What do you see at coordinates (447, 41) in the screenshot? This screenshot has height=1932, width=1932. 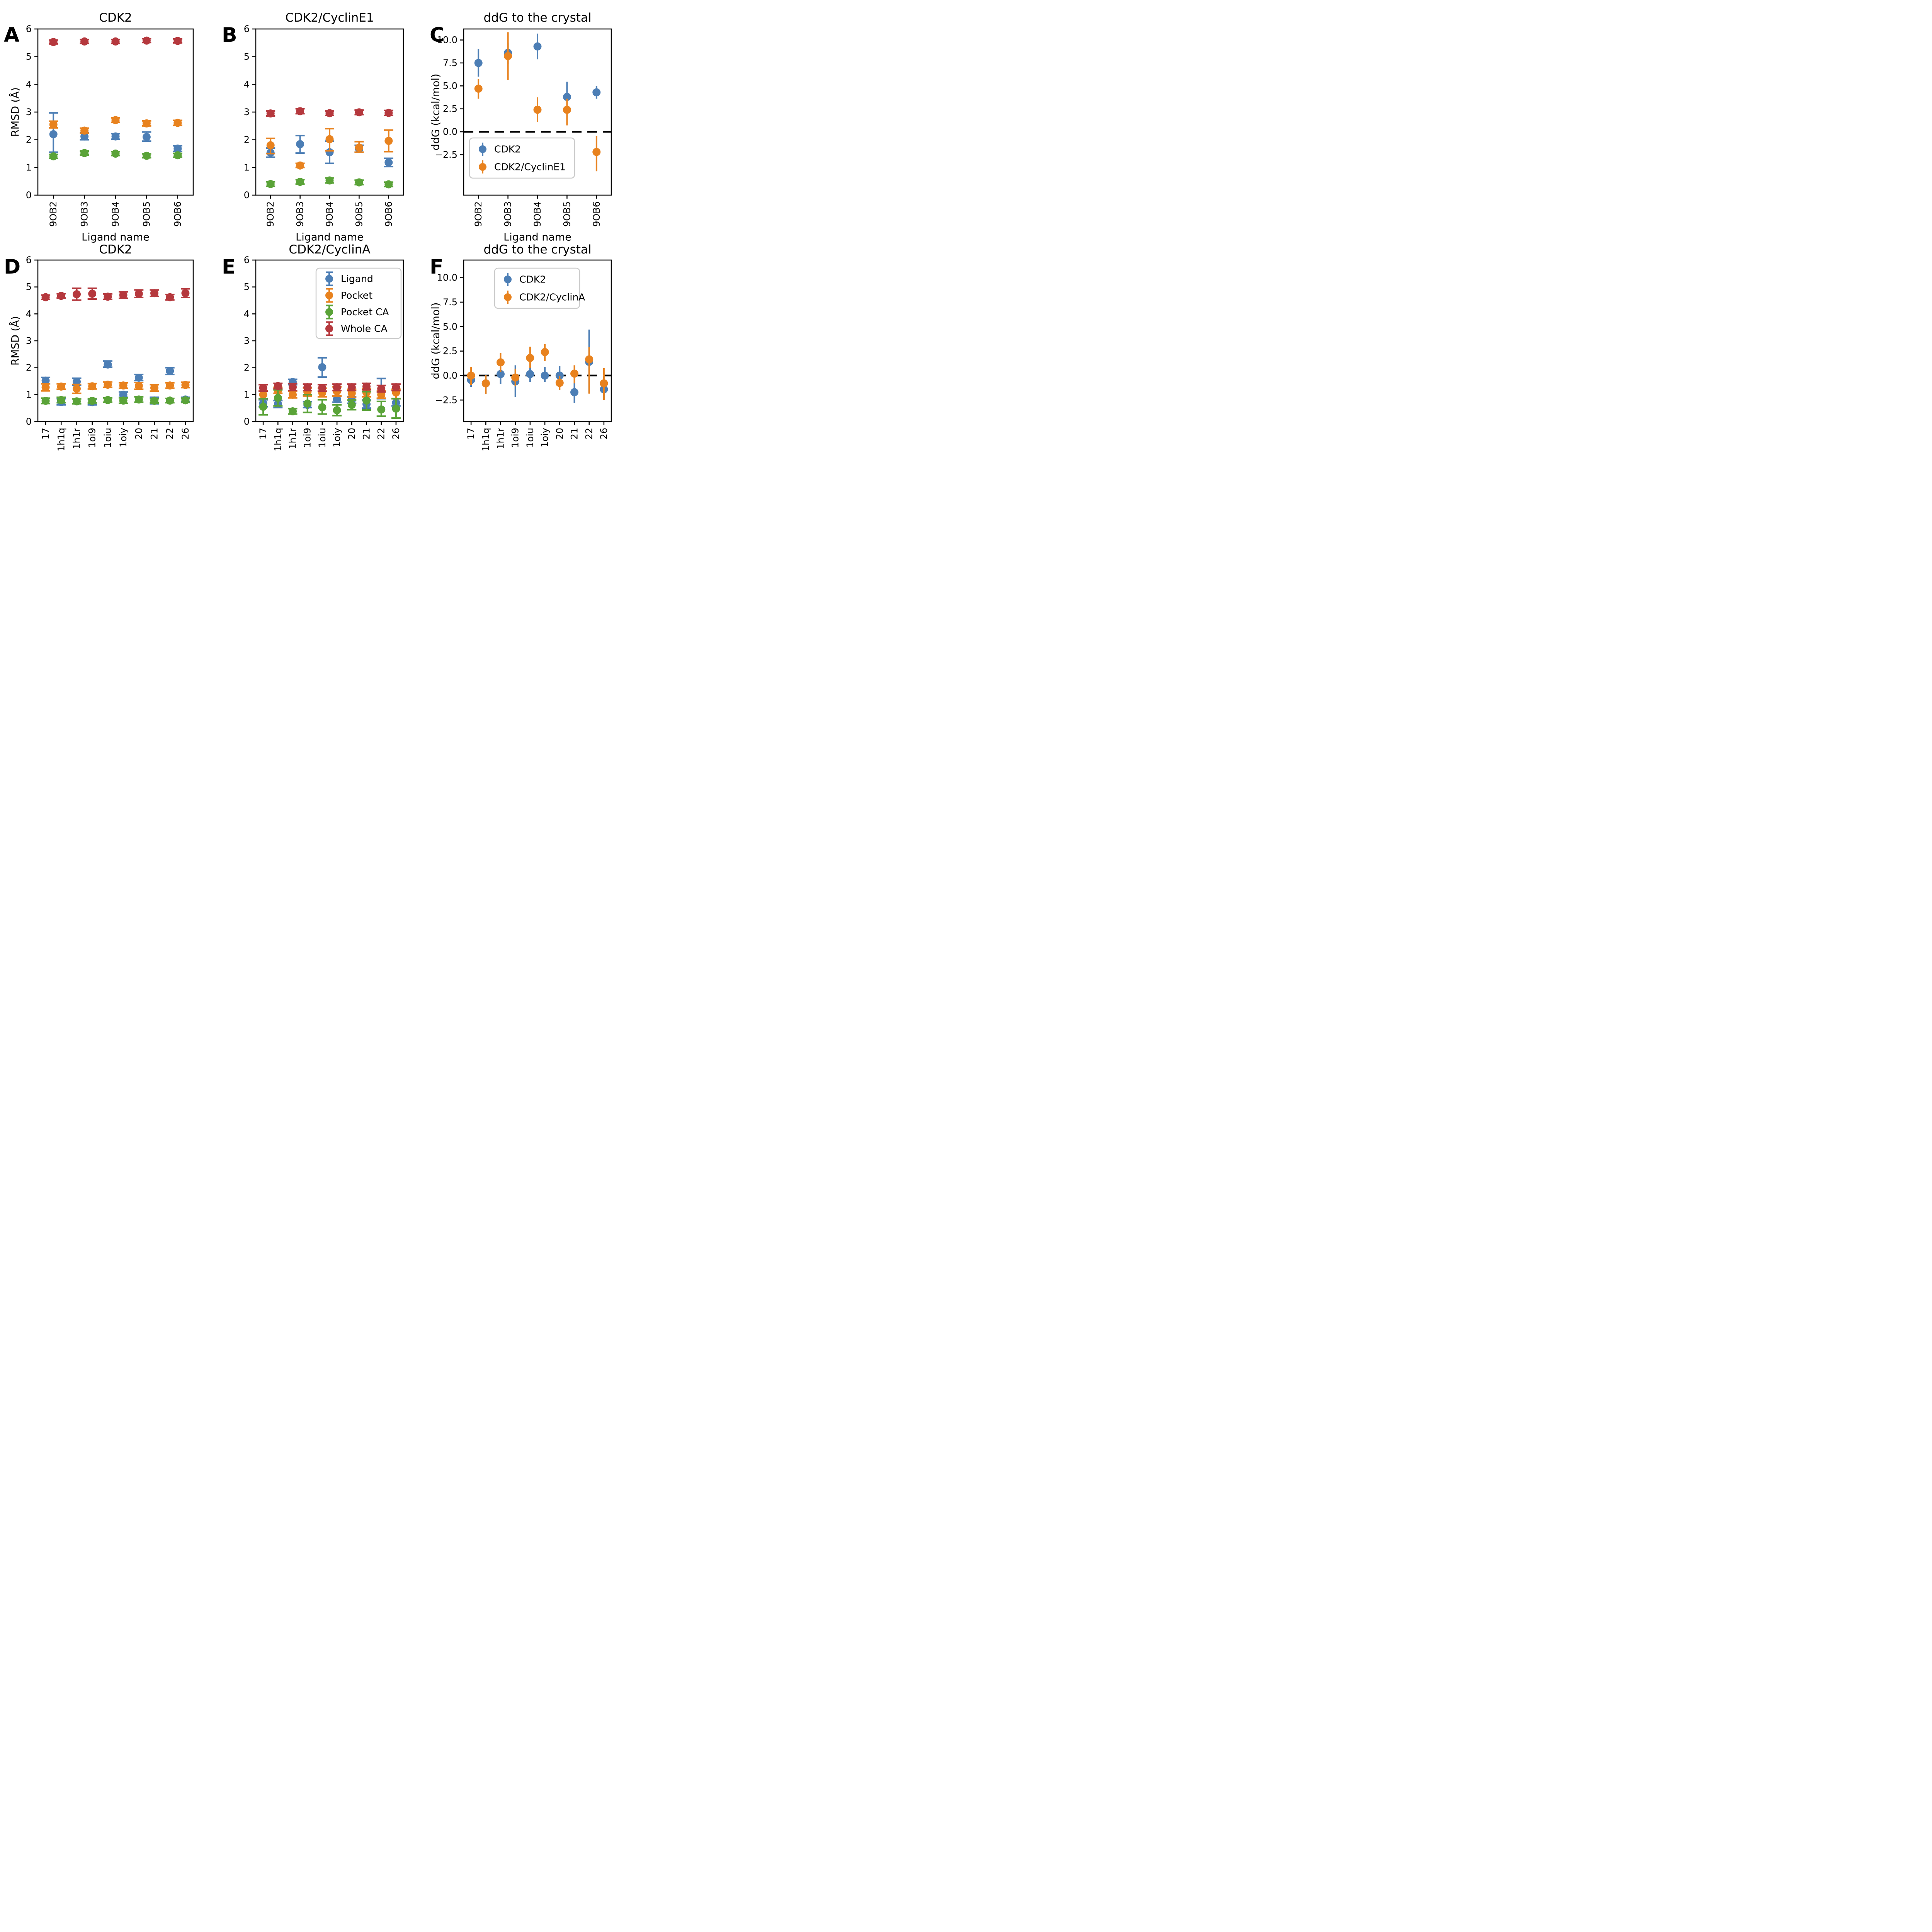 I see `y-tick-label: 10.0` at bounding box center [447, 41].